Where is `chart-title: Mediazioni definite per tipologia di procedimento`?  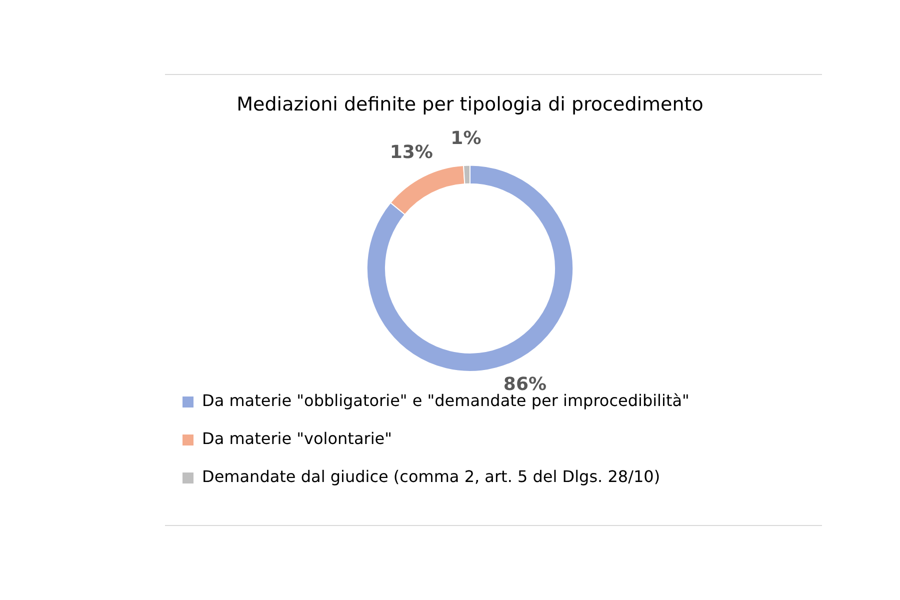 chart-title: Mediazioni definite per tipologia di procedimento is located at coordinates (470, 104).